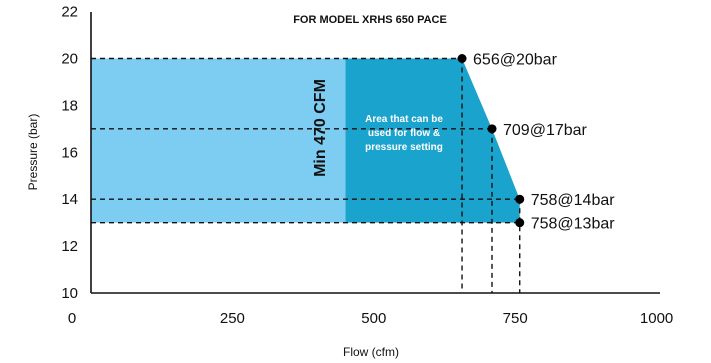 The width and height of the screenshot is (711, 363). I want to click on x-axis-label: Flow (cfm), so click(371, 352).